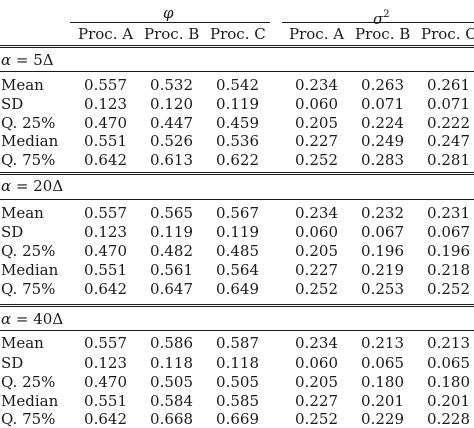  Describe the element at coordinates (12, 104) in the screenshot. I see `row-label-sd: SD` at that location.